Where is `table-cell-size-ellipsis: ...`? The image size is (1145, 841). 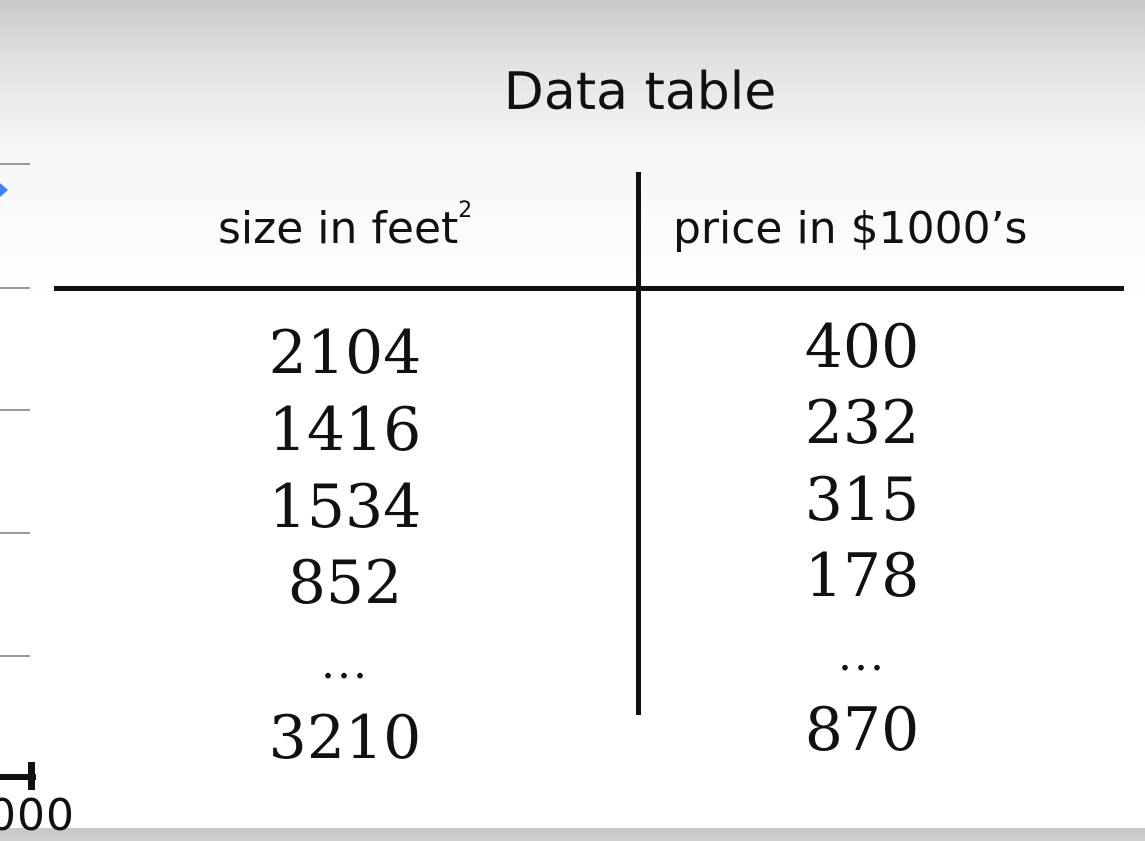 table-cell-size-ellipsis: ... is located at coordinates (345, 663).